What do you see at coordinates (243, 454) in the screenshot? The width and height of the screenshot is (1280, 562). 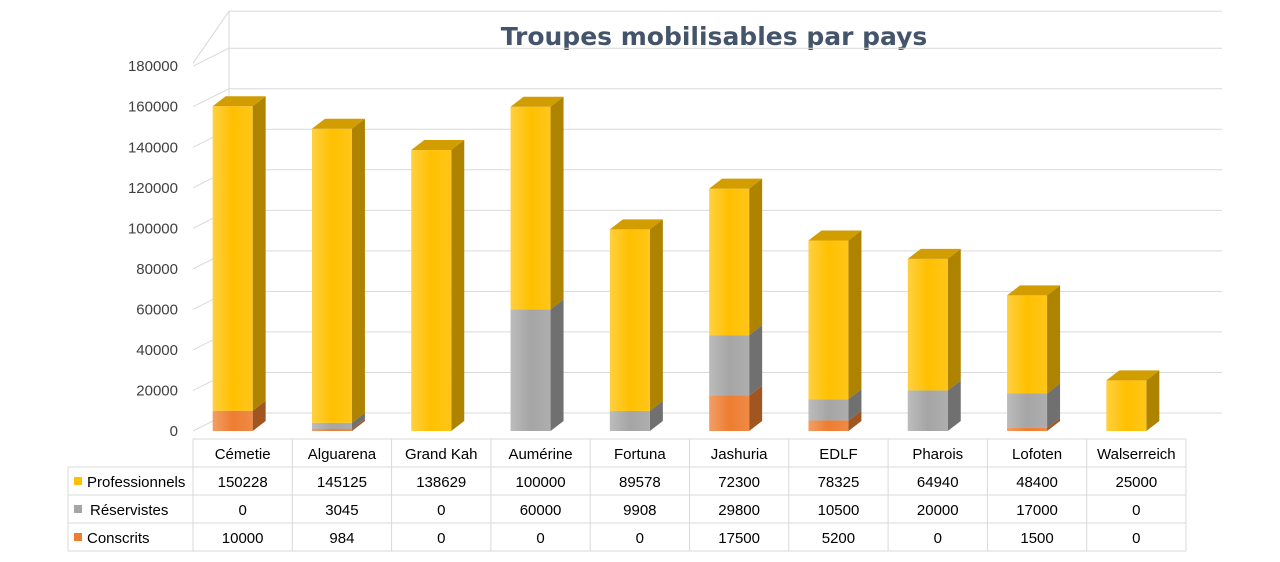 I see `category-label: Cémetie` at bounding box center [243, 454].